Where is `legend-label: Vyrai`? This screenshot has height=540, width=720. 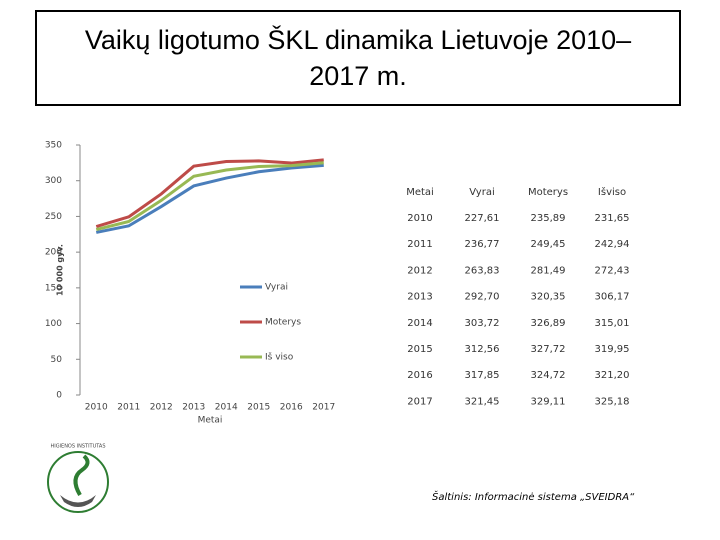
legend-label: Vyrai is located at coordinates (276, 288).